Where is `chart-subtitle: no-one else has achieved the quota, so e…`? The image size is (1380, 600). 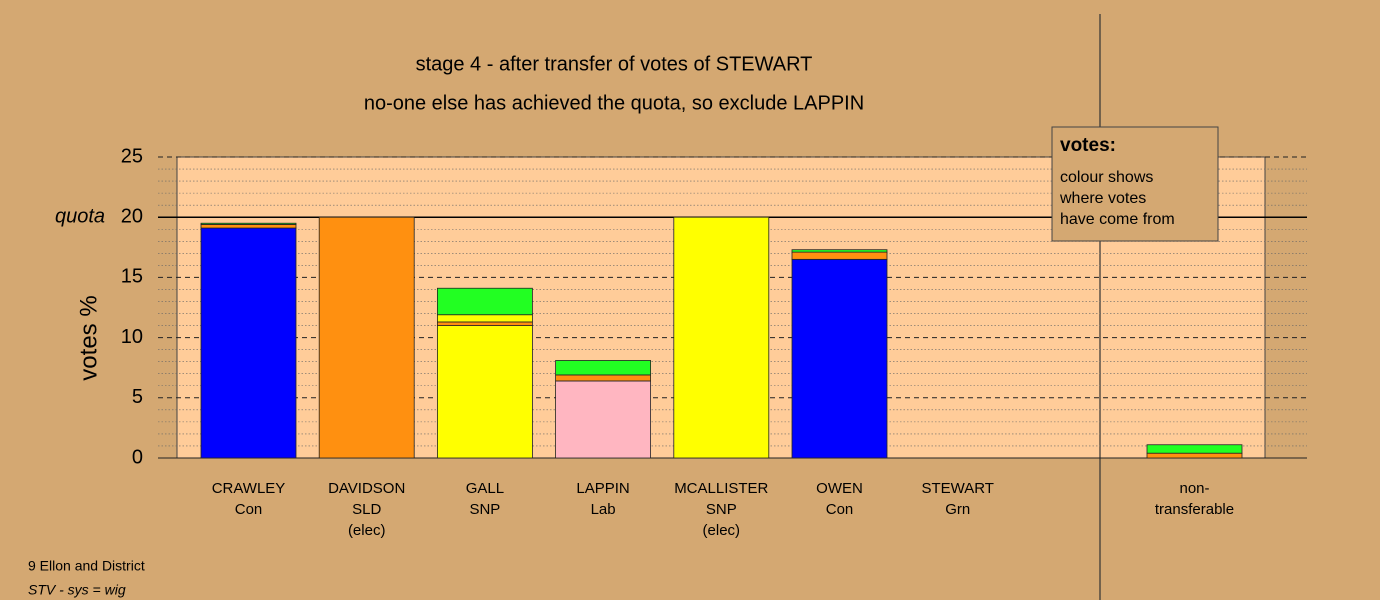
chart-subtitle: no-one else has achieved the quota, so e… is located at coordinates (614, 103).